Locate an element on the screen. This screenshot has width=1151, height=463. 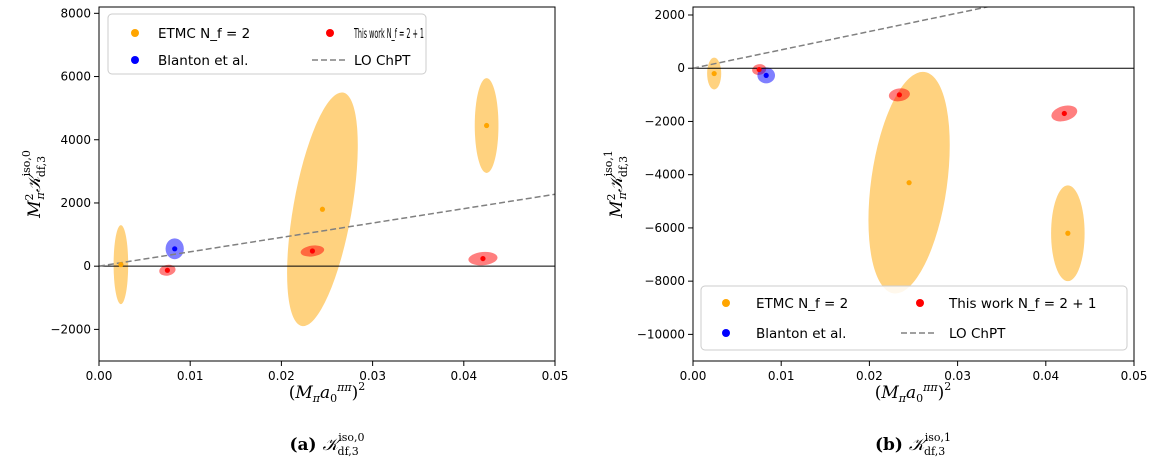
y-tick-label-b-0: −10000 is located at coordinates (661, 334).